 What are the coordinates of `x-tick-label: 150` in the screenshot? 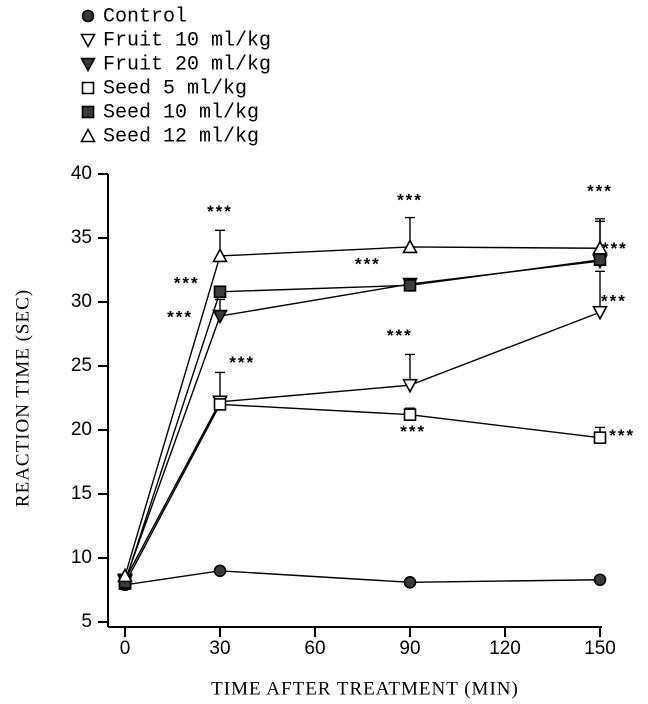 It's located at (600, 648).